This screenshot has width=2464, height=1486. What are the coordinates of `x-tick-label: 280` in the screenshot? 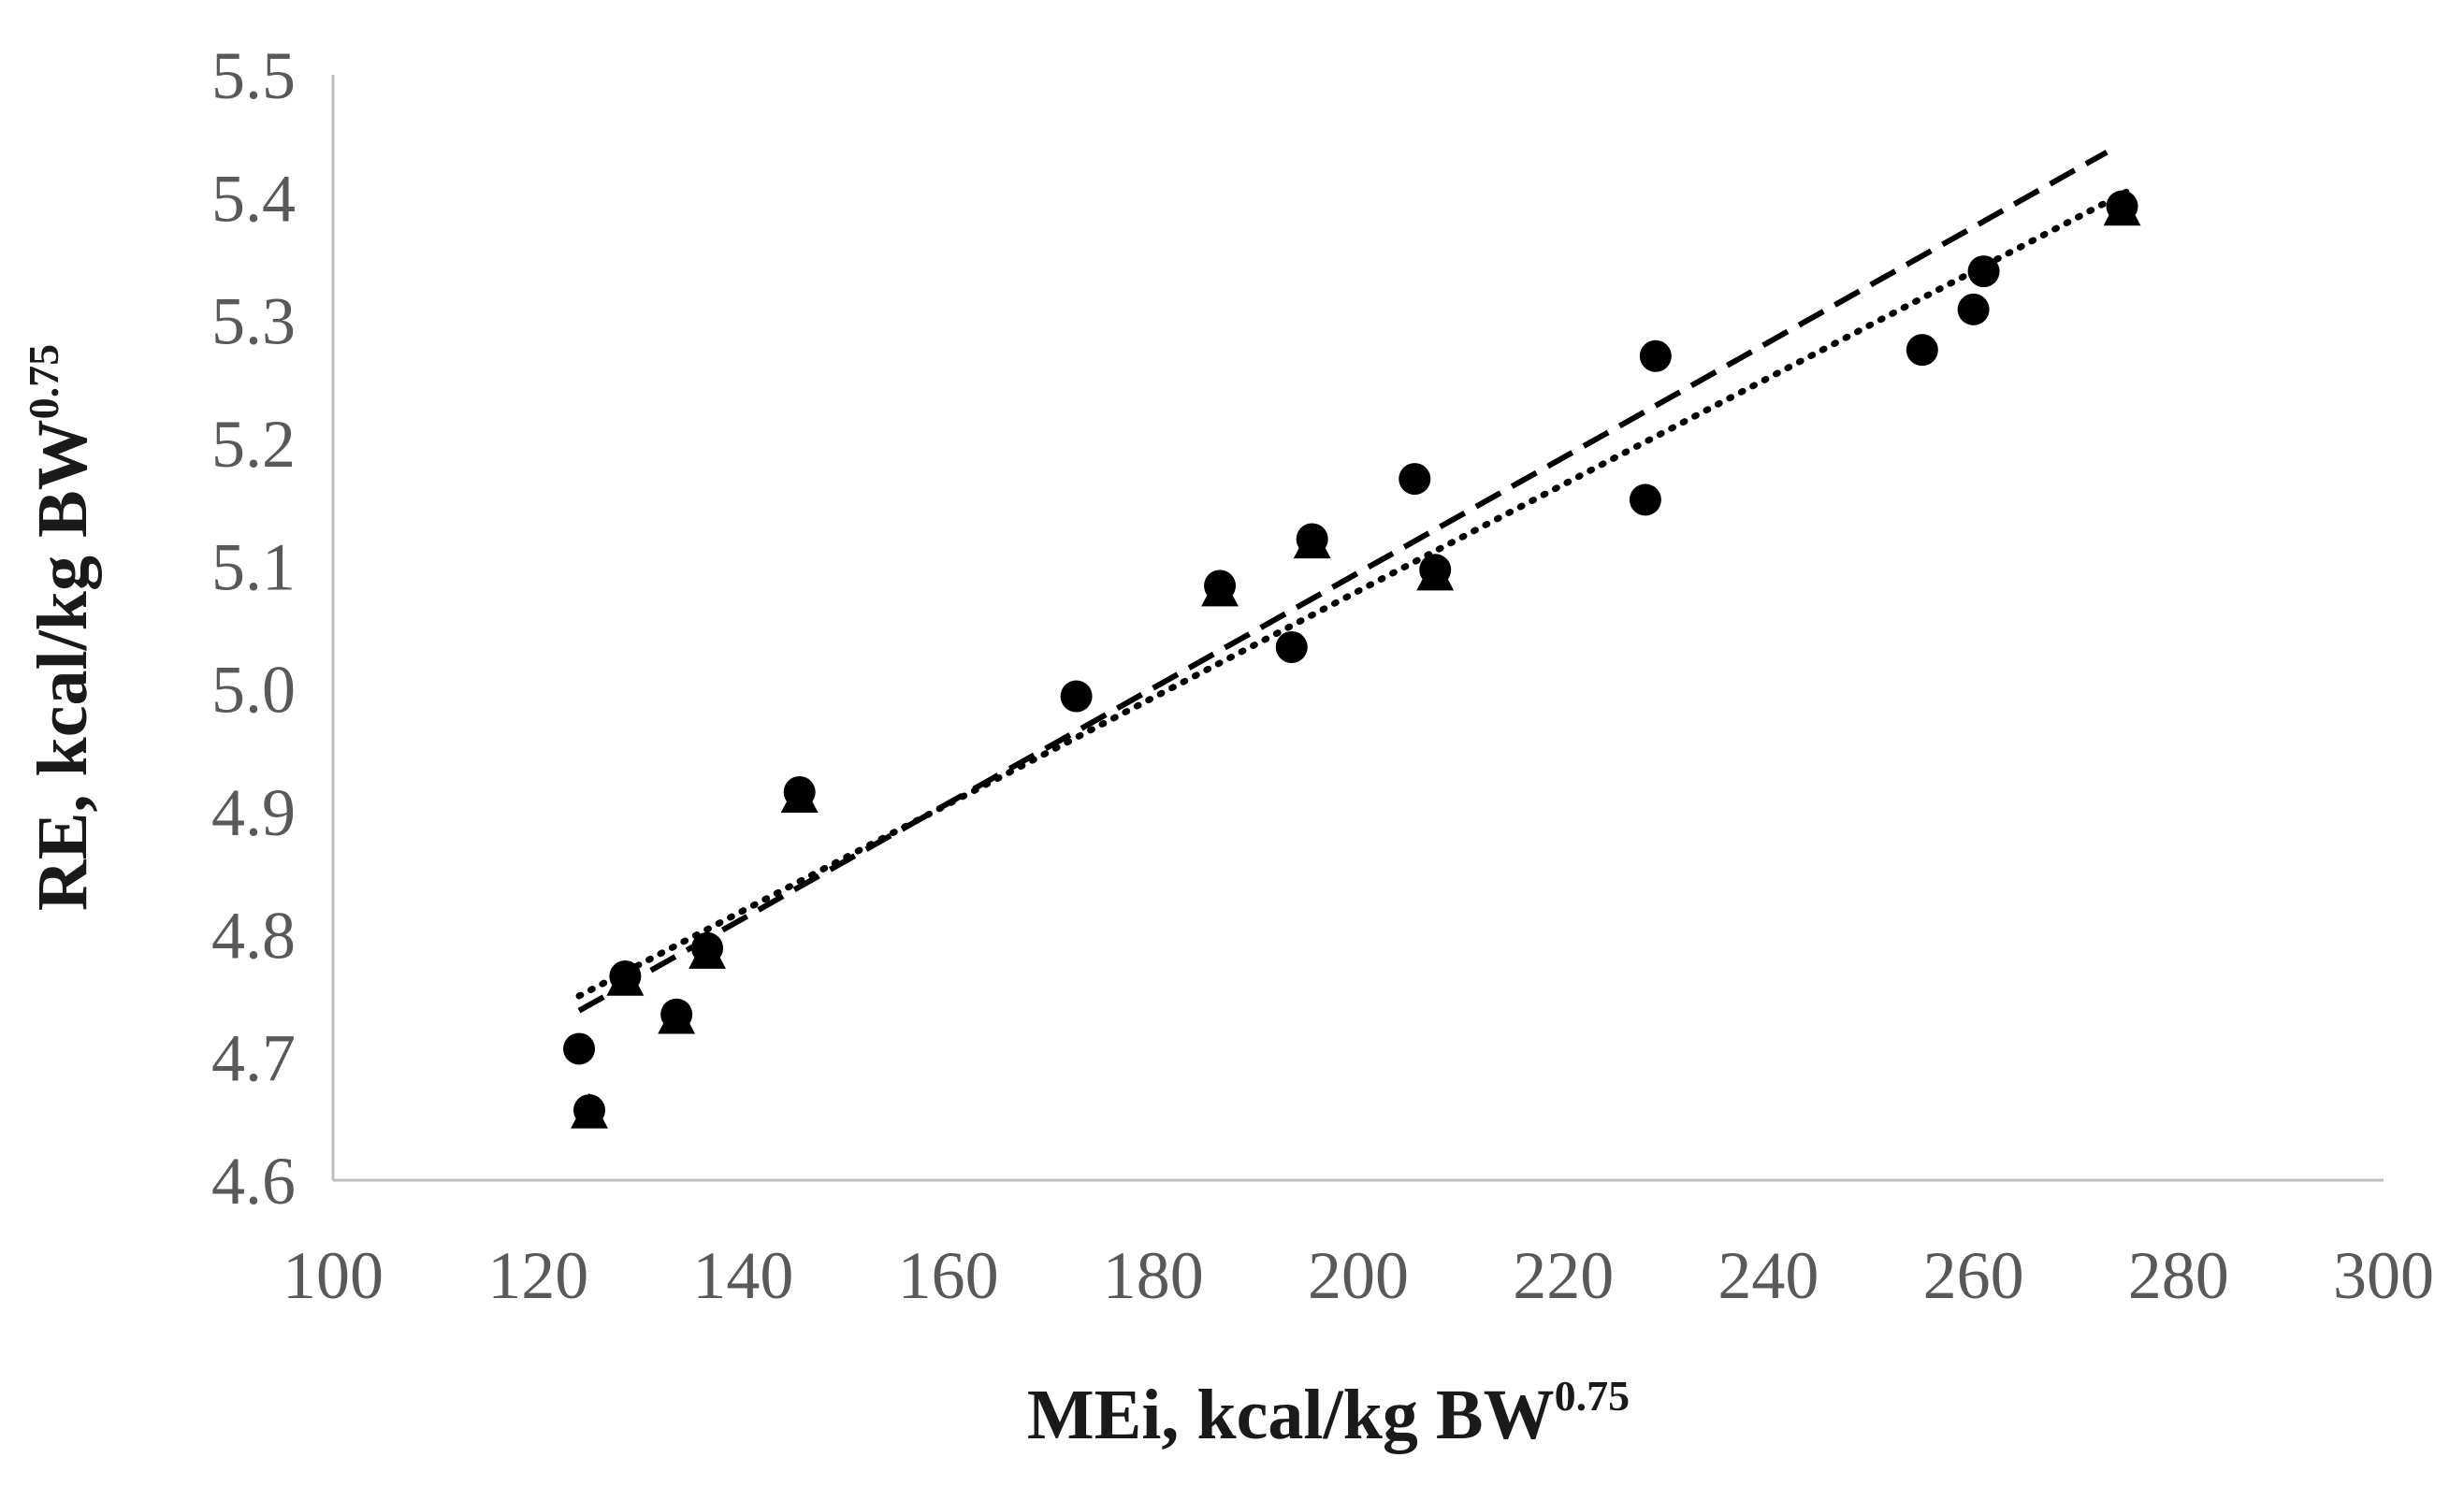 It's located at (2178, 1275).